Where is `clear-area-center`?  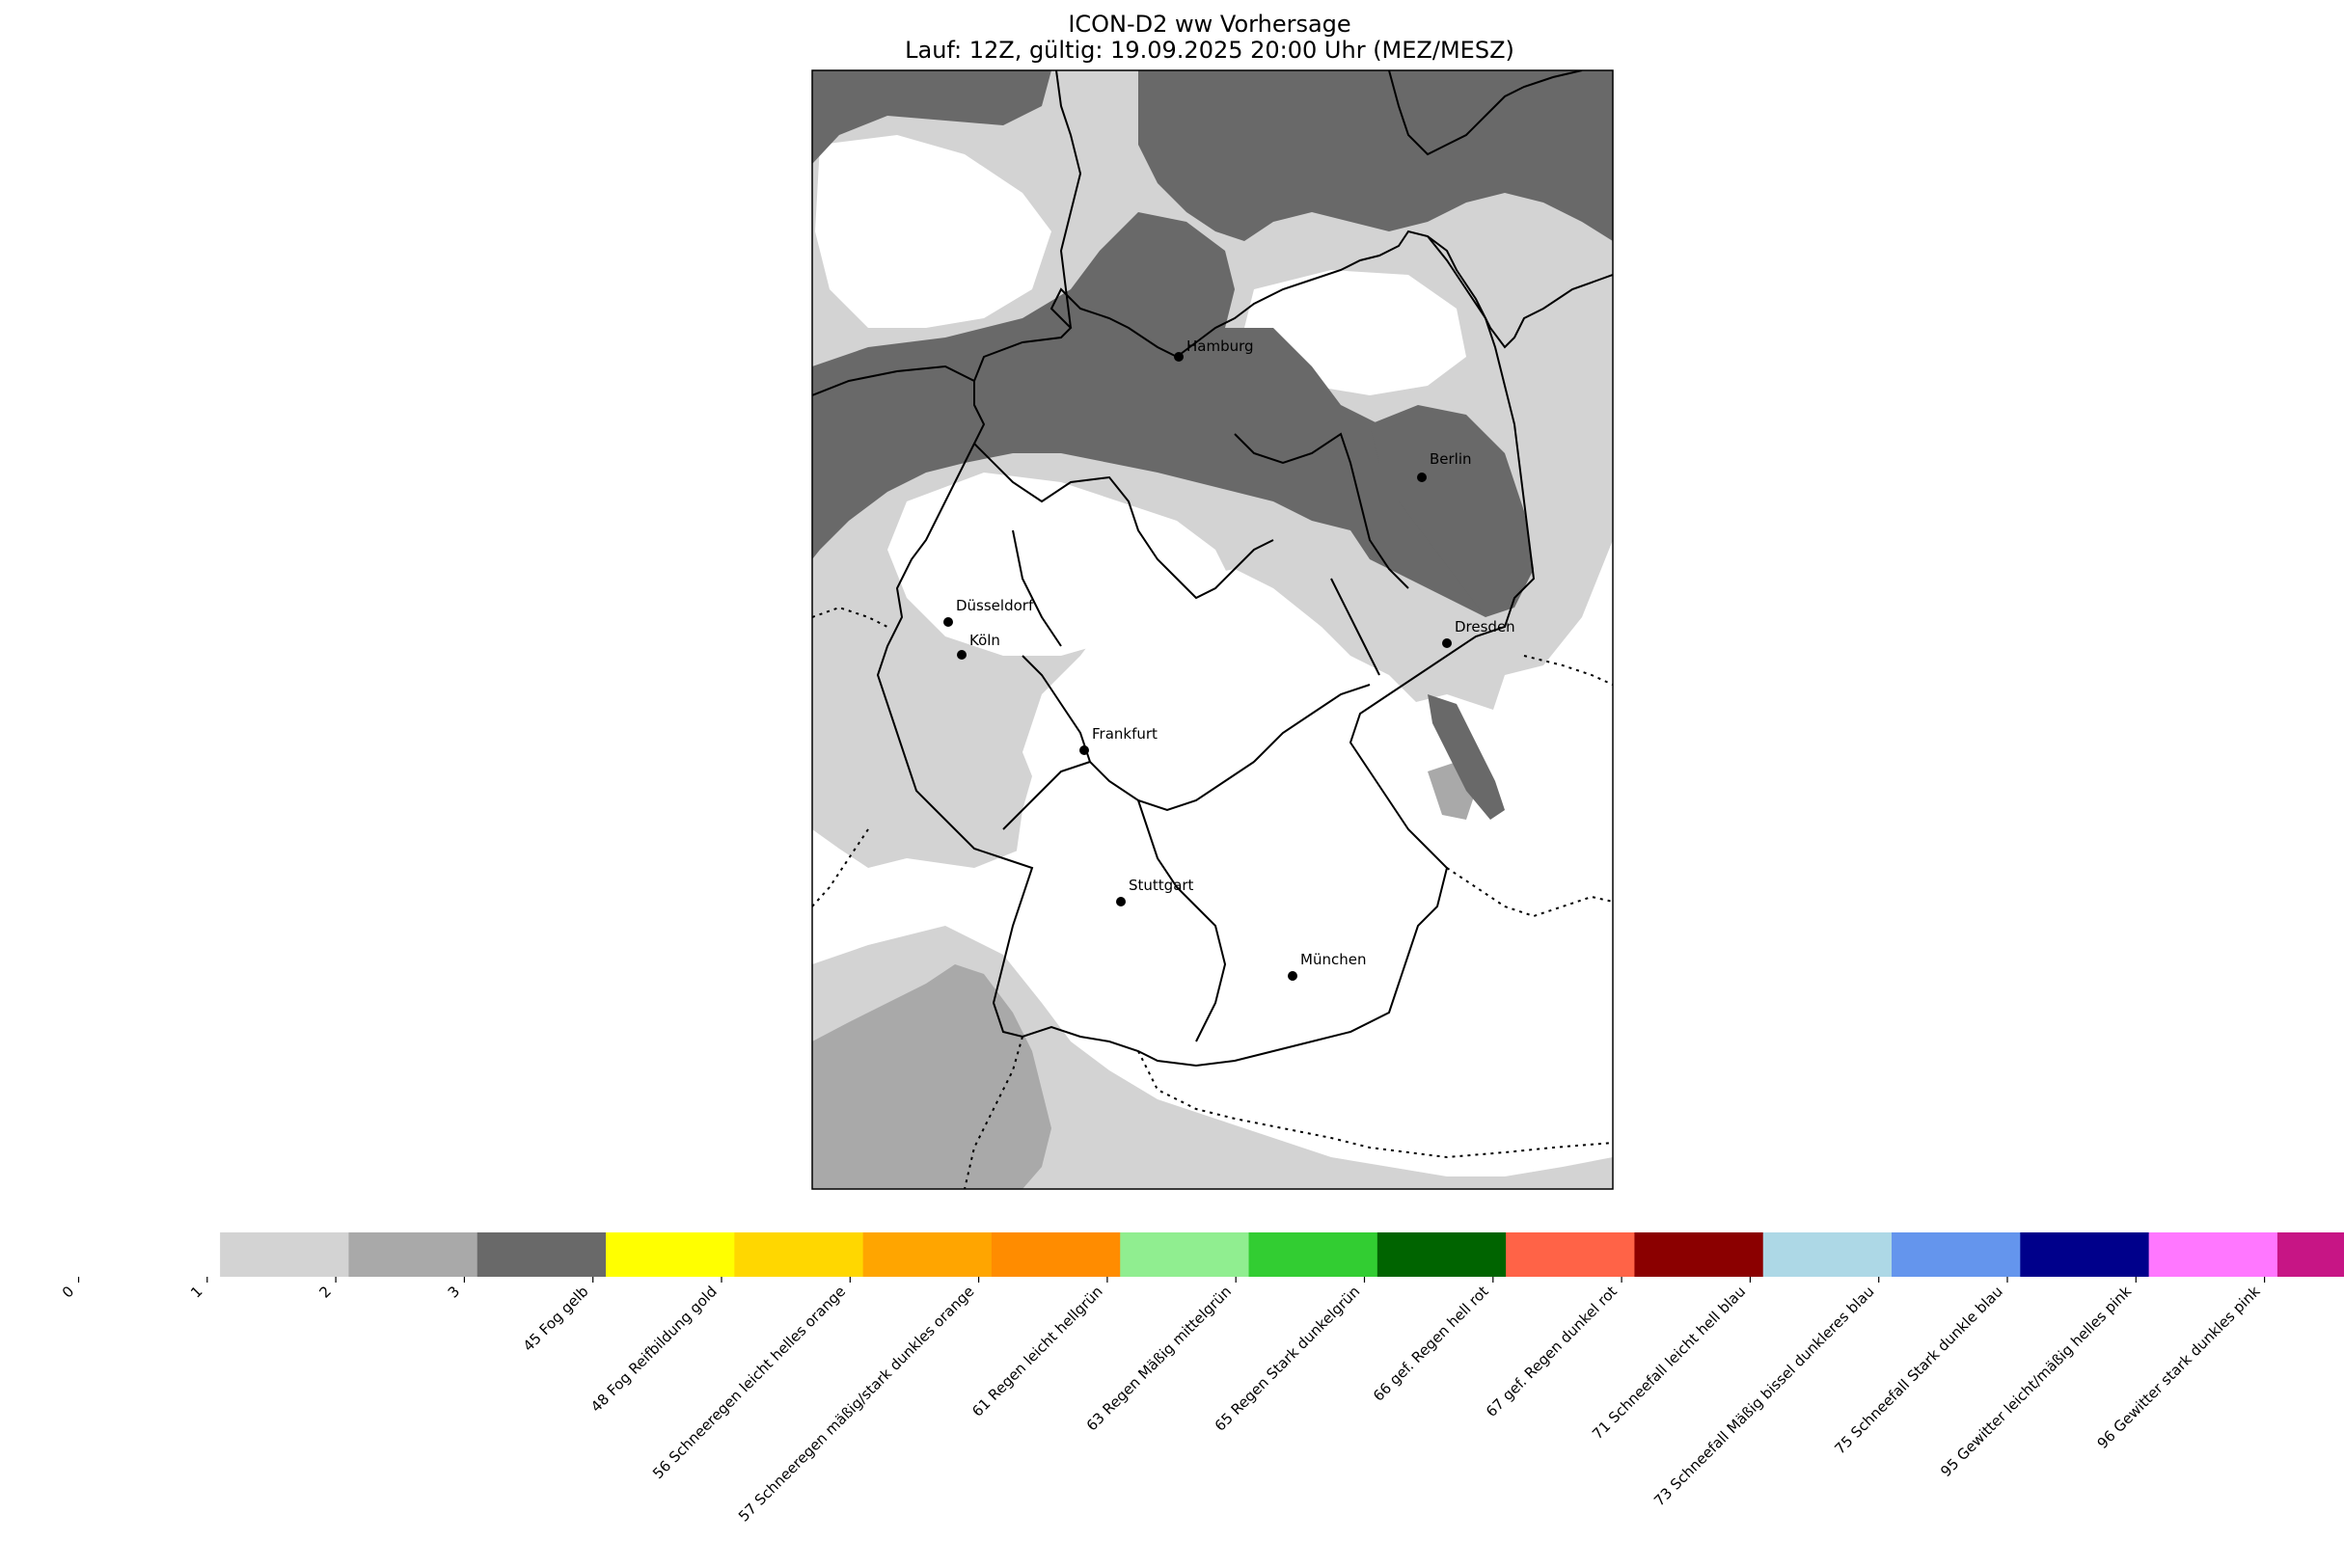
clear-area-center is located at coordinates (1061, 565).